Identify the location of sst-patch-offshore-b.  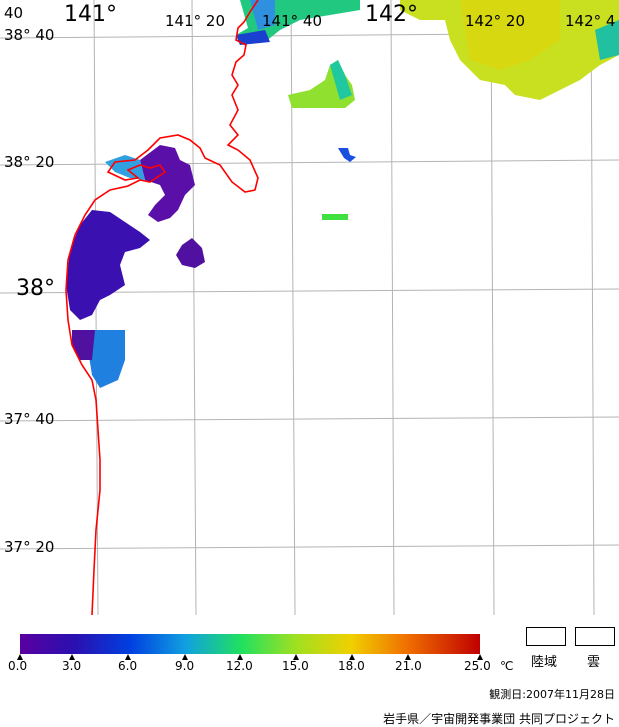
(341, 80).